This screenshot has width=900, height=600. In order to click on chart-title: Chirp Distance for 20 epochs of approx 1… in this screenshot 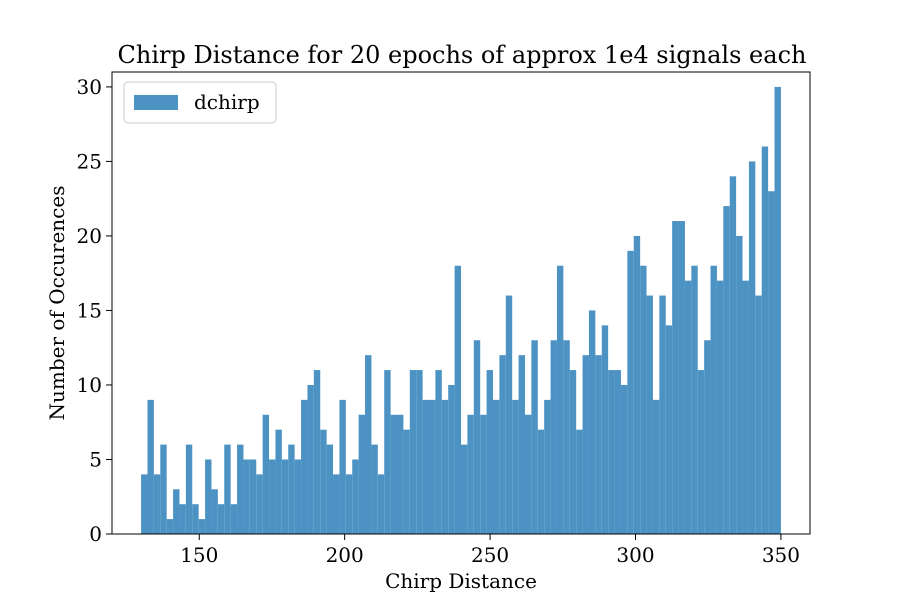, I will do `click(462, 55)`.